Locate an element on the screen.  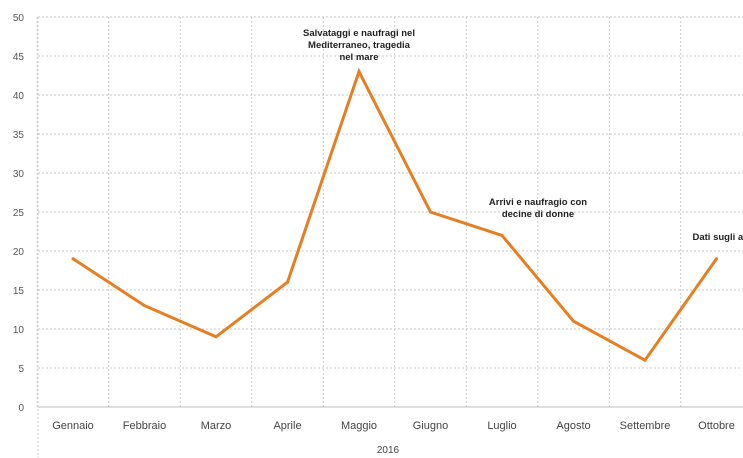
y-tick-label: 45 is located at coordinates (19, 57).